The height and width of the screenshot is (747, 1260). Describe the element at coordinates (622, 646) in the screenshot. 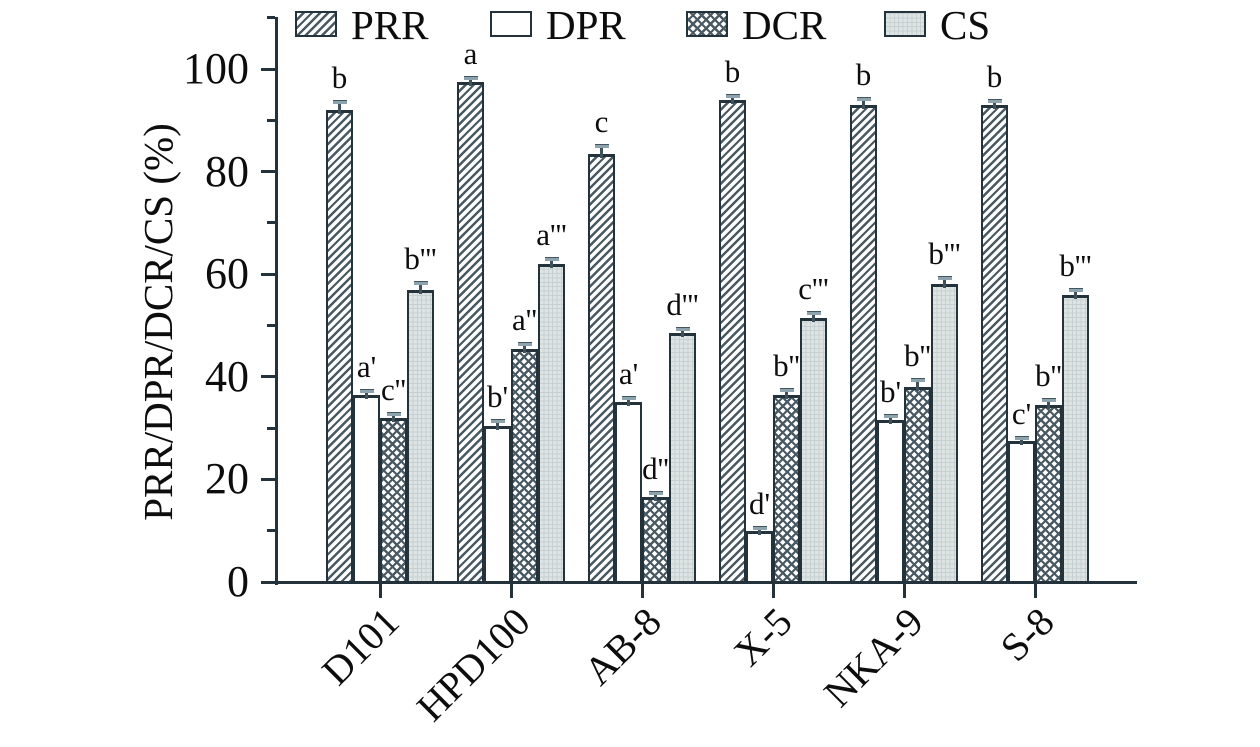

I see `x-category-label: AB-8` at that location.